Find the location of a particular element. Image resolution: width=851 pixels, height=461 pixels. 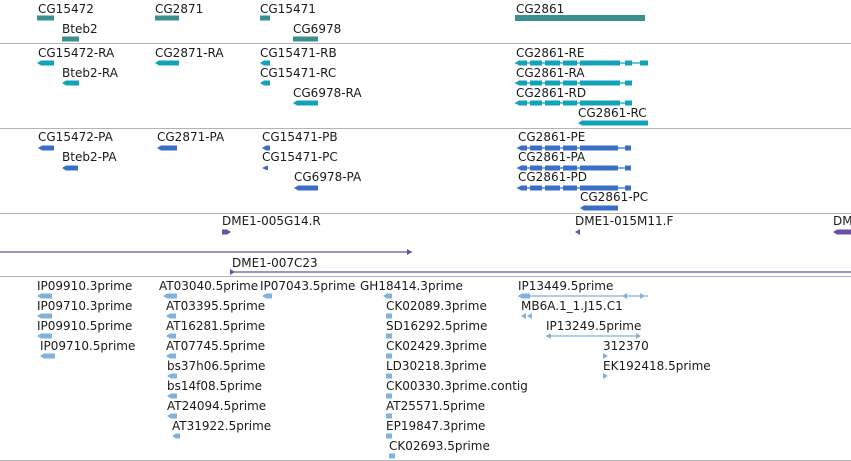

clone-label: DME1-007C23 is located at coordinates (275, 263).